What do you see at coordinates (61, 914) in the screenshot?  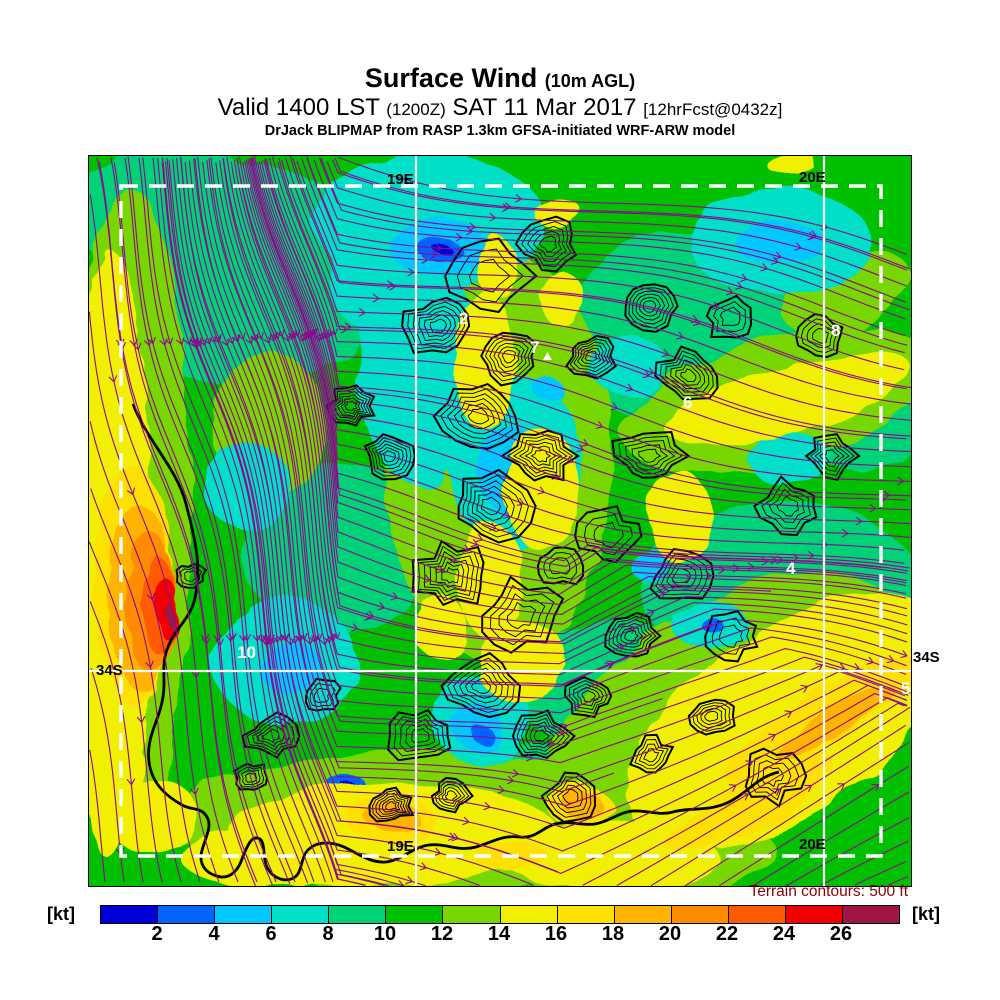 I see `legend-unit-left: [kt]` at bounding box center [61, 914].